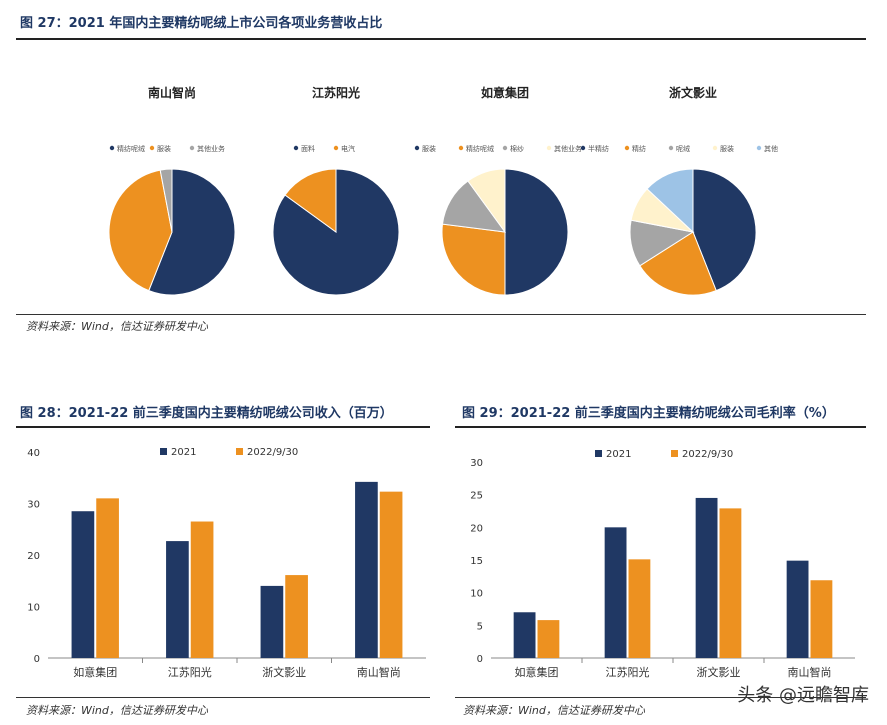 This screenshot has width=887, height=725. What do you see at coordinates (693, 92) in the screenshot?
I see `pie-title-3: 浙文影业` at bounding box center [693, 92].